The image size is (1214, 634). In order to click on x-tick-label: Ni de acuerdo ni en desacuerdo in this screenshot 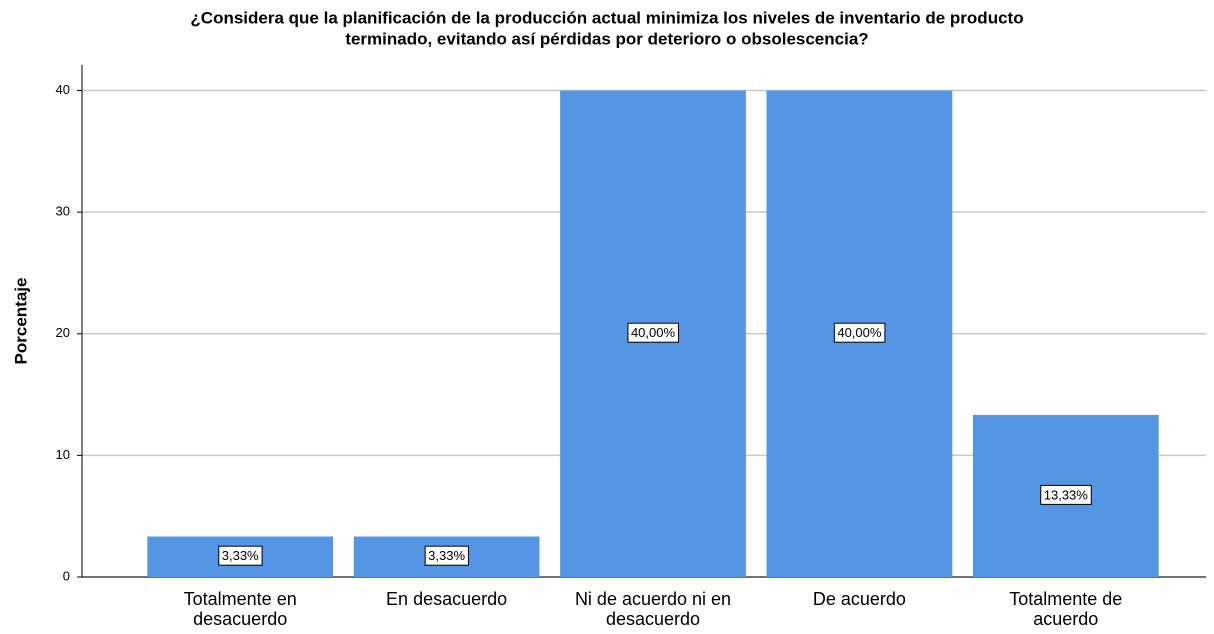, I will do `click(653, 609)`.